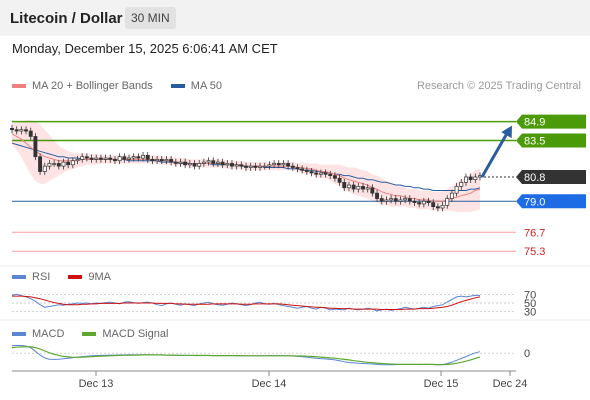 The width and height of the screenshot is (590, 400). What do you see at coordinates (206, 86) in the screenshot?
I see `ma50-legend-label: MA 50` at bounding box center [206, 86].